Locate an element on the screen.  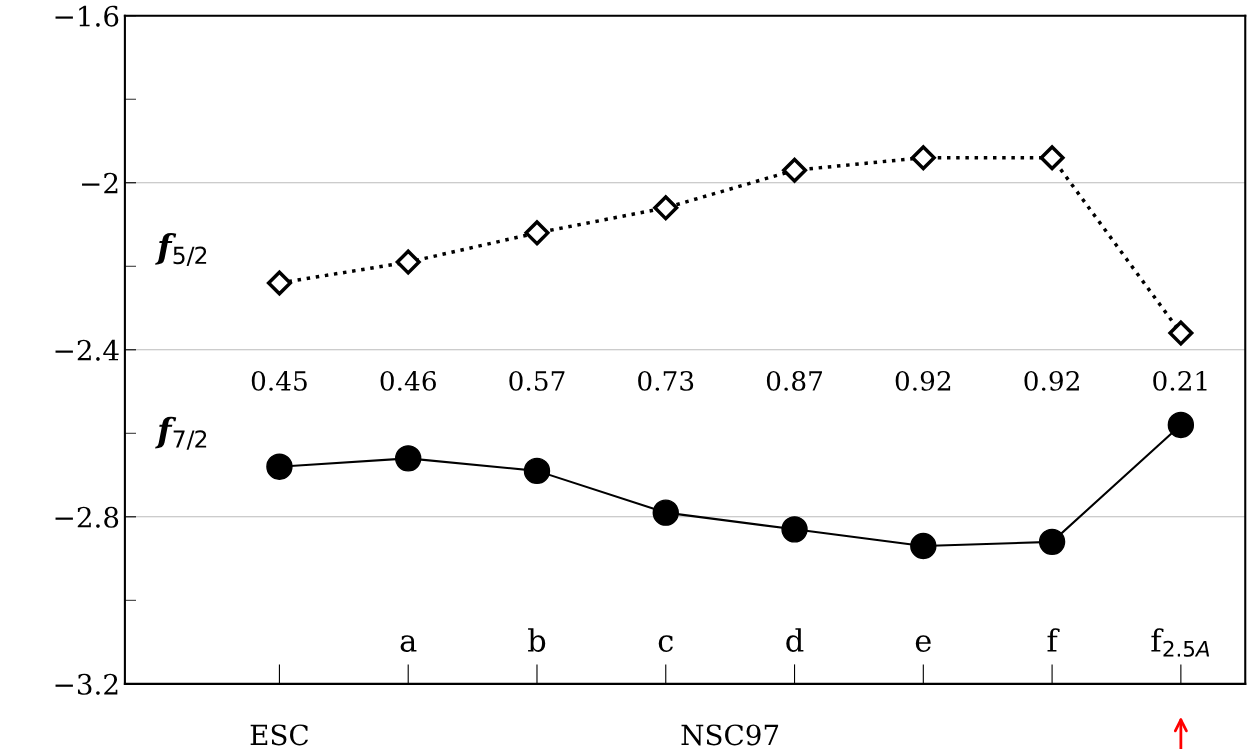
y-tick-label: −3.2 is located at coordinates (86, 684).